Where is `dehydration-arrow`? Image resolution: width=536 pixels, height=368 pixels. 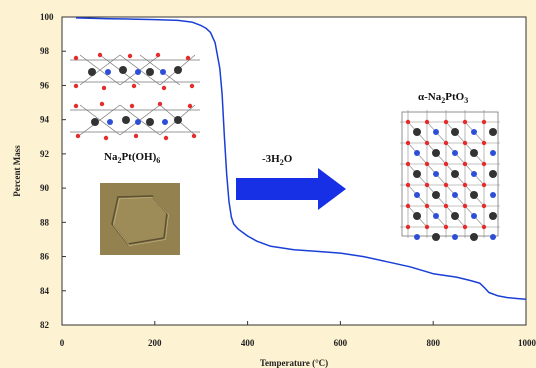 dehydration-arrow is located at coordinates (291, 189).